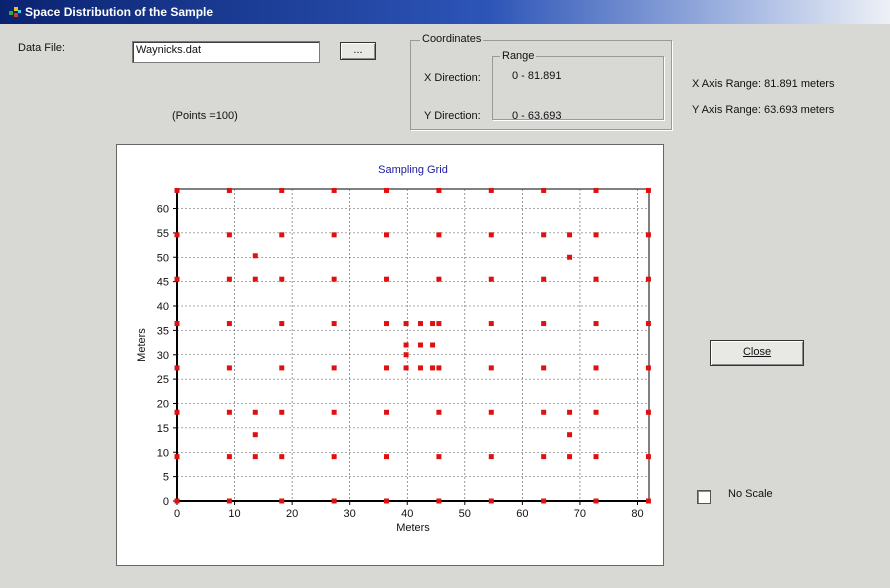  I want to click on range-group, so click(578, 88).